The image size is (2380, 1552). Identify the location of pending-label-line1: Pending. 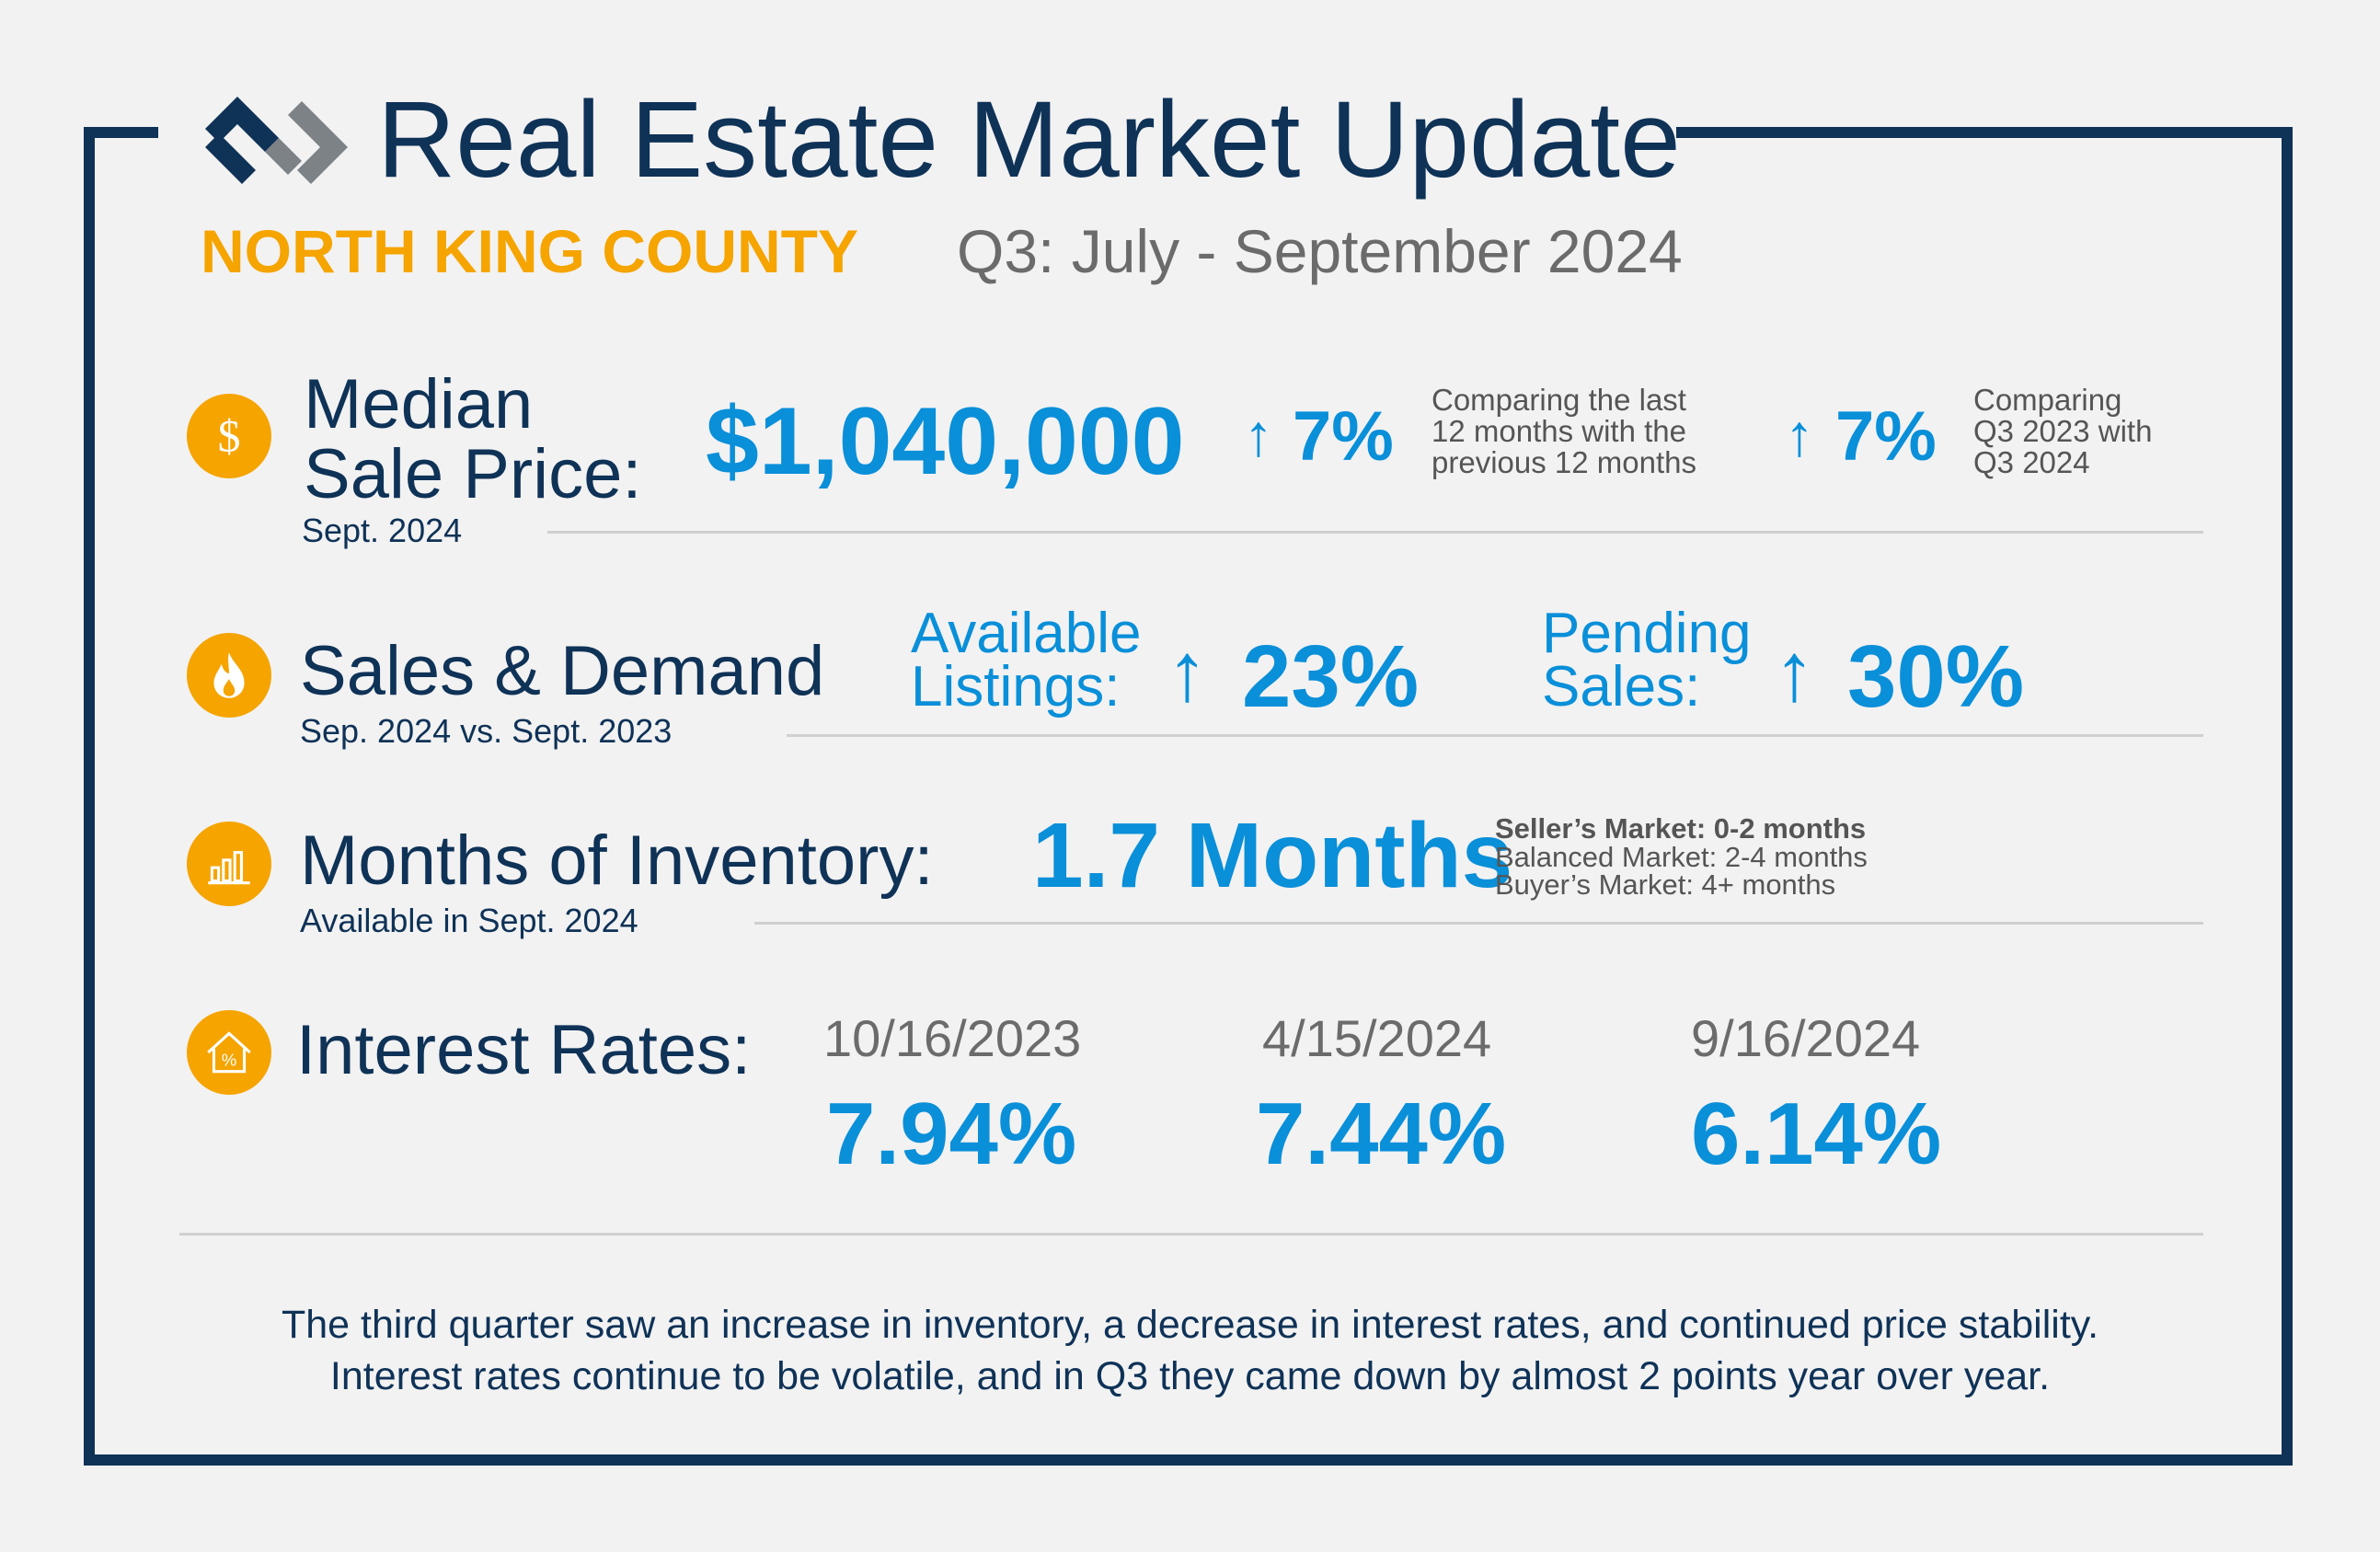
(1647, 633).